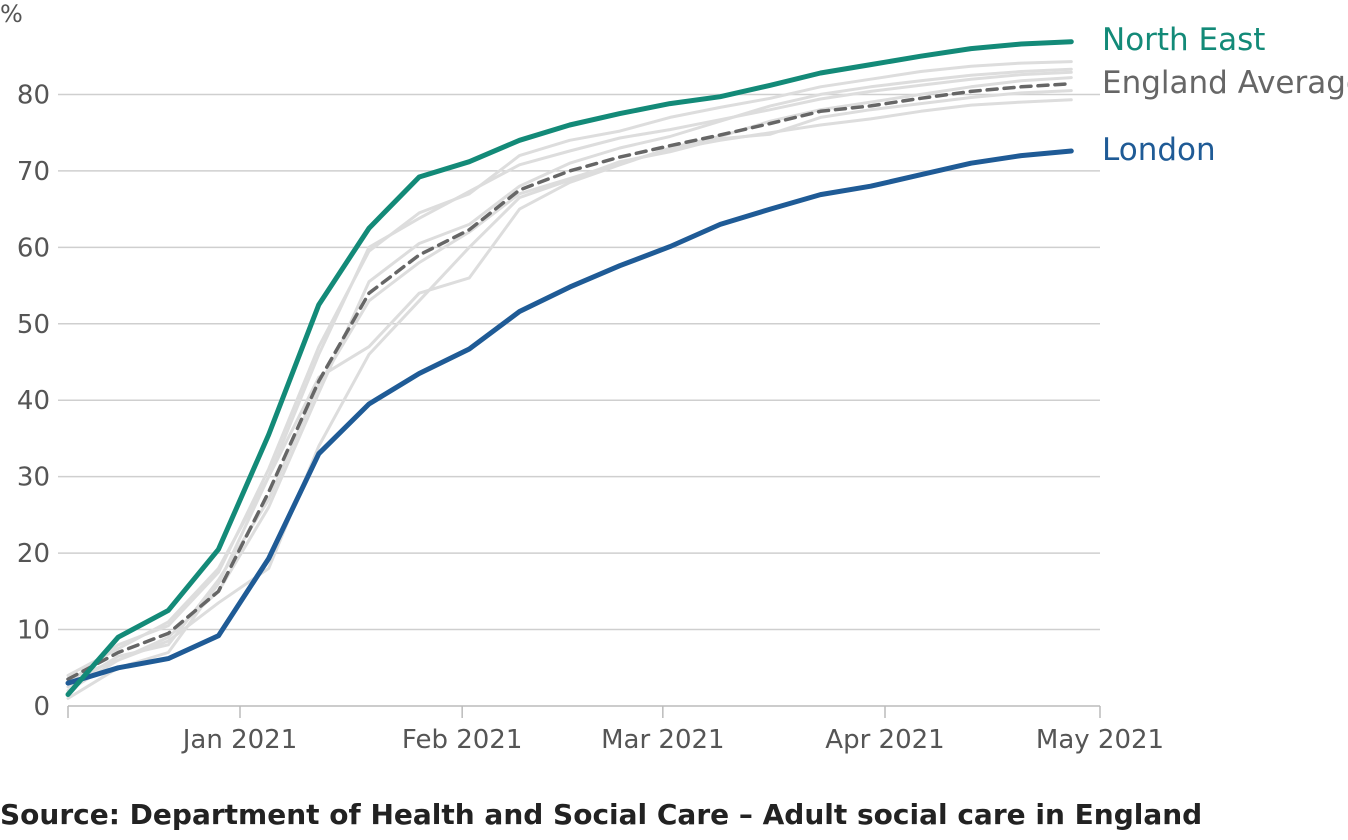  What do you see at coordinates (239, 740) in the screenshot?
I see `x-tick-label-2021-01-01: Jan 2021` at bounding box center [239, 740].